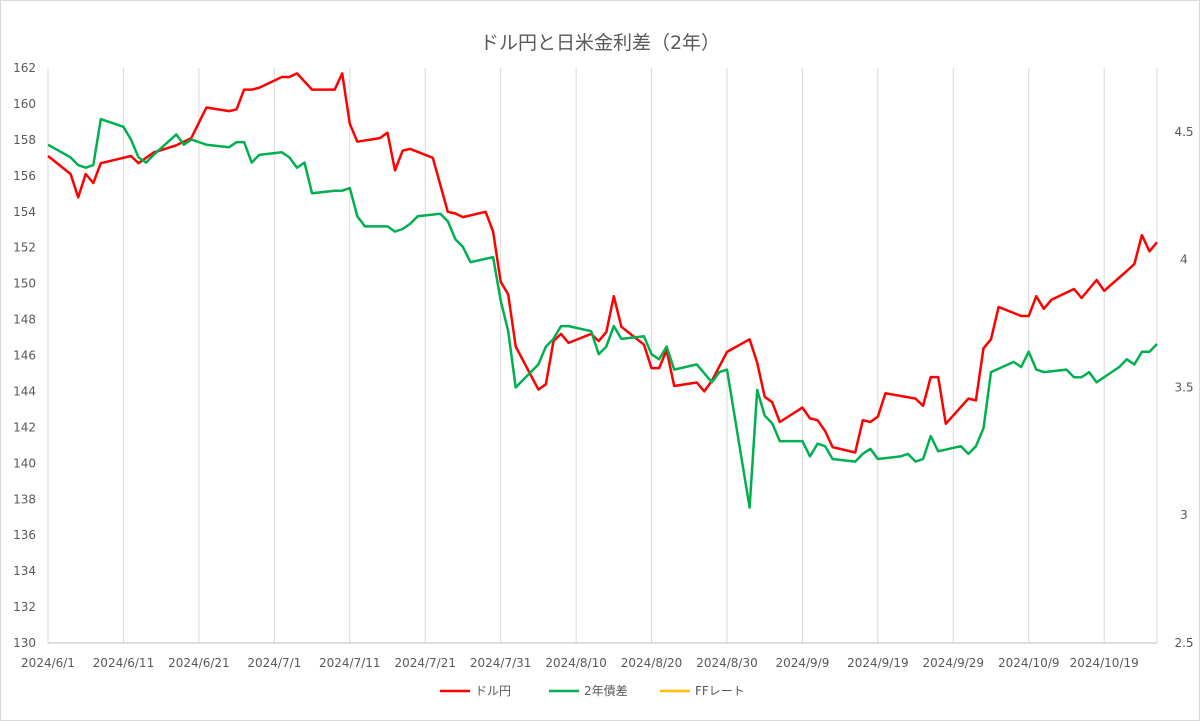 The image size is (1200, 721). I want to click on x-tick-label: 2024/9/29, so click(954, 663).